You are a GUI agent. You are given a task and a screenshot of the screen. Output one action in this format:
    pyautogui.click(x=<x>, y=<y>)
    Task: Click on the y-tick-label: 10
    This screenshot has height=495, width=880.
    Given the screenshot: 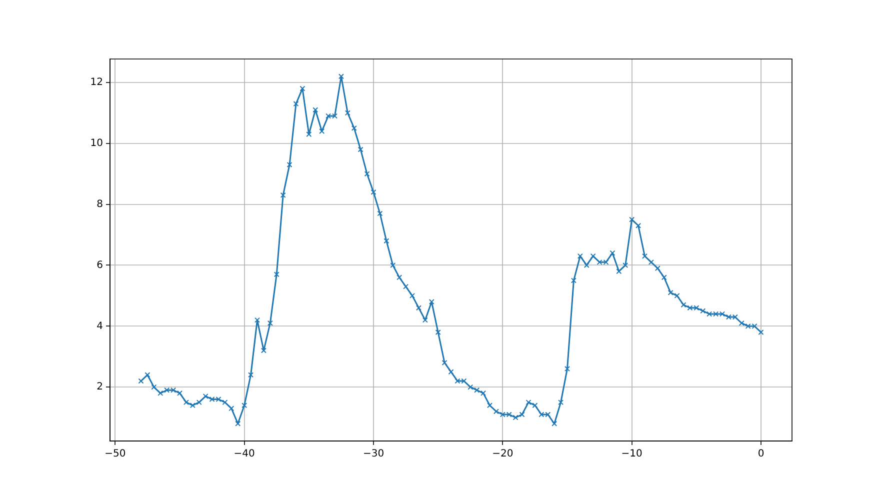 What is the action you would take?
    pyautogui.click(x=96, y=143)
    